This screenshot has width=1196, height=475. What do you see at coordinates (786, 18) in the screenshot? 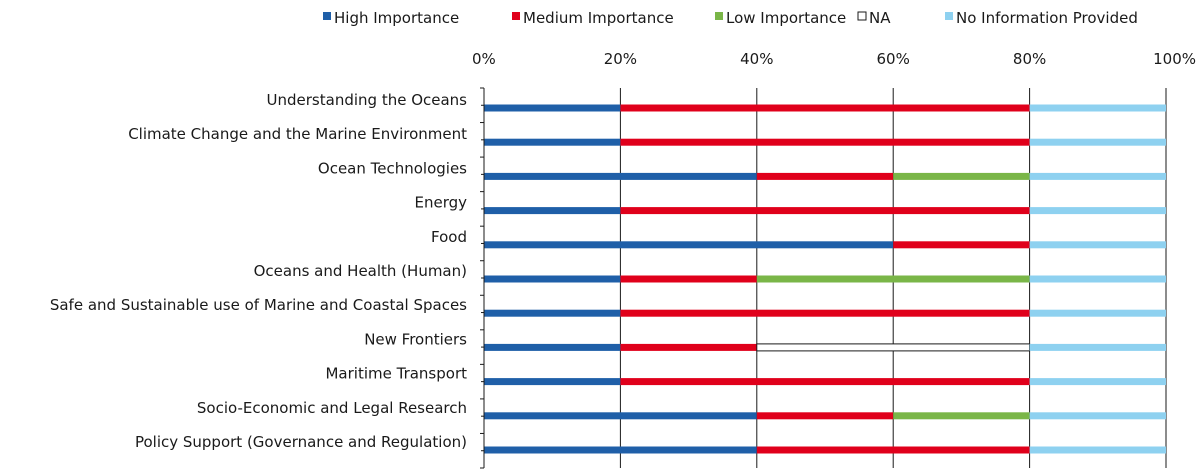
I see `legend-label-low-importance: Low Importance` at bounding box center [786, 18].